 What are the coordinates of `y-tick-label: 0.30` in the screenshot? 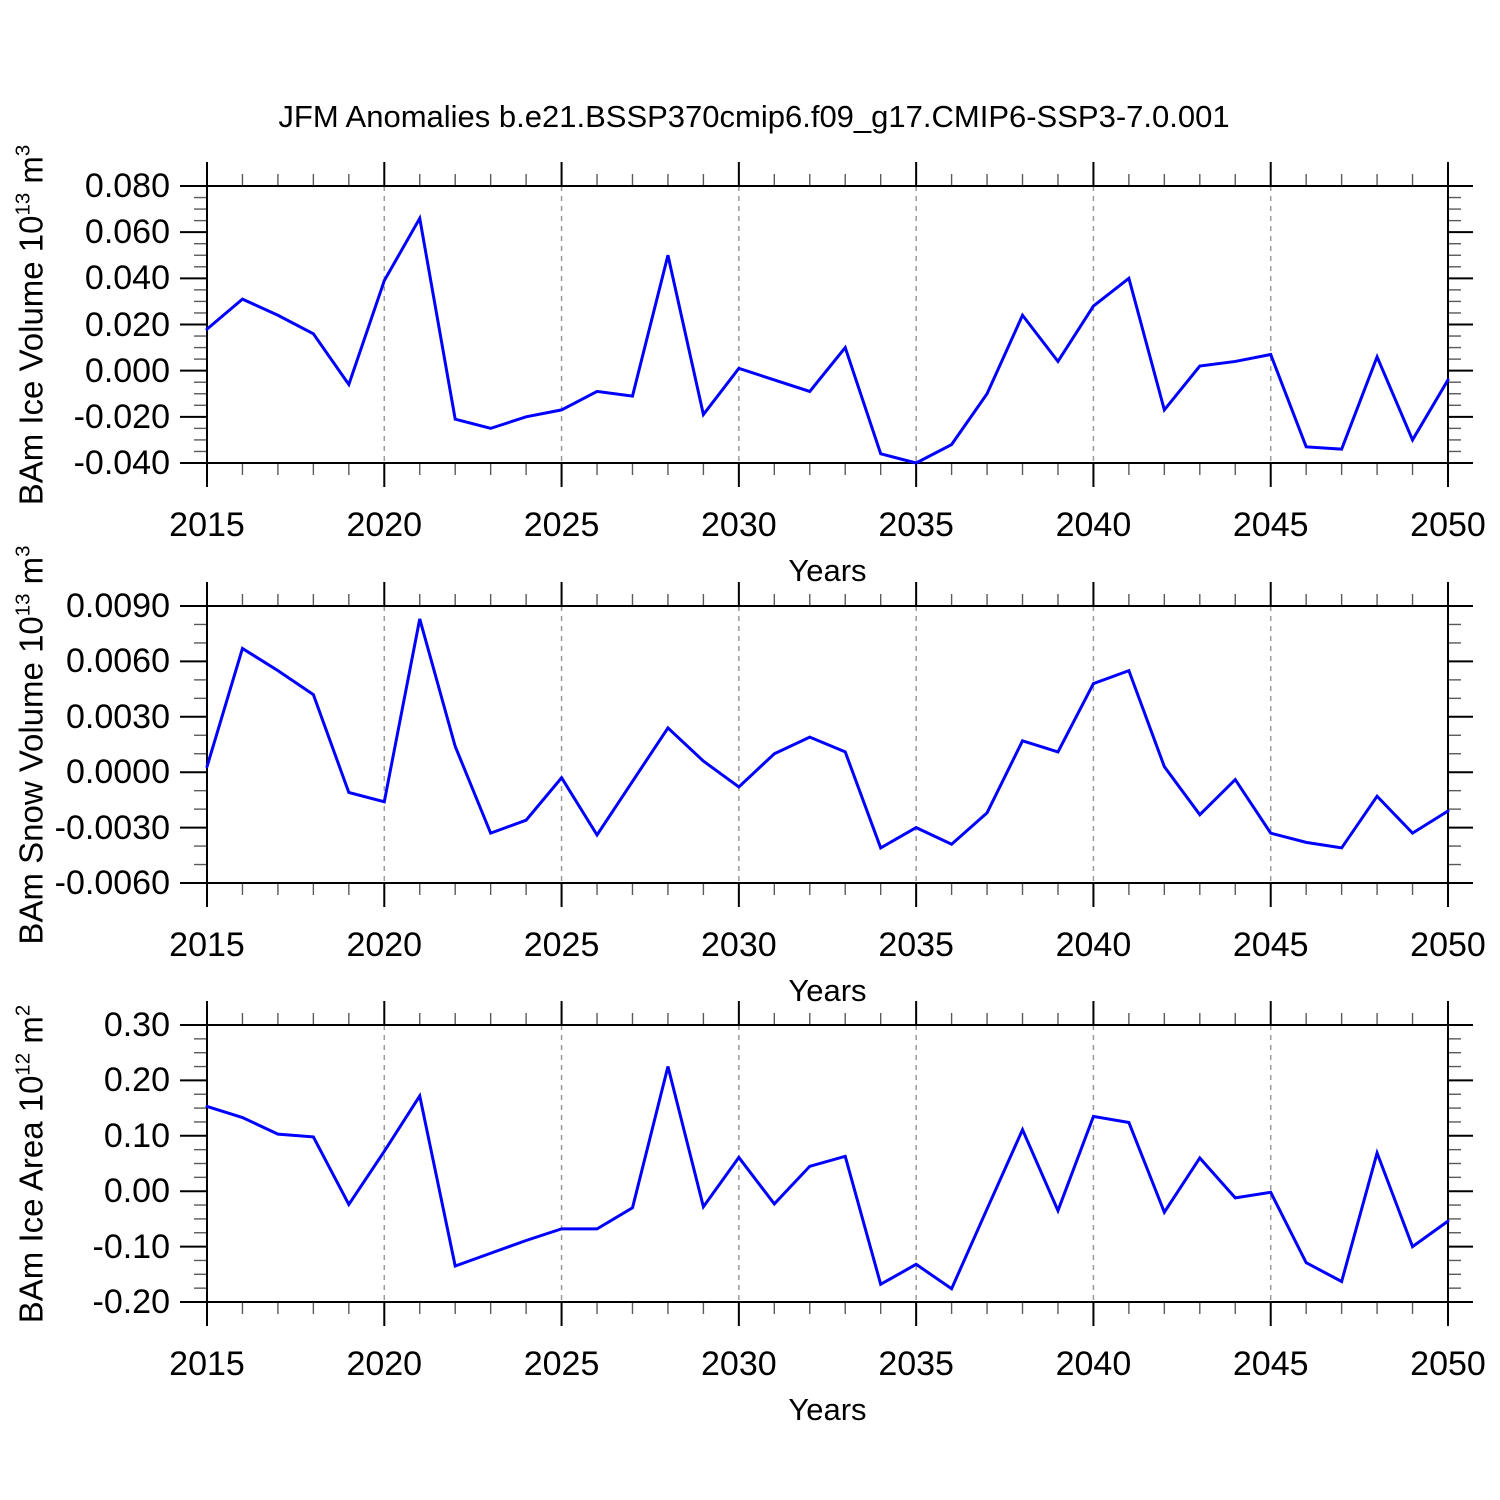 It's located at (136, 1025).